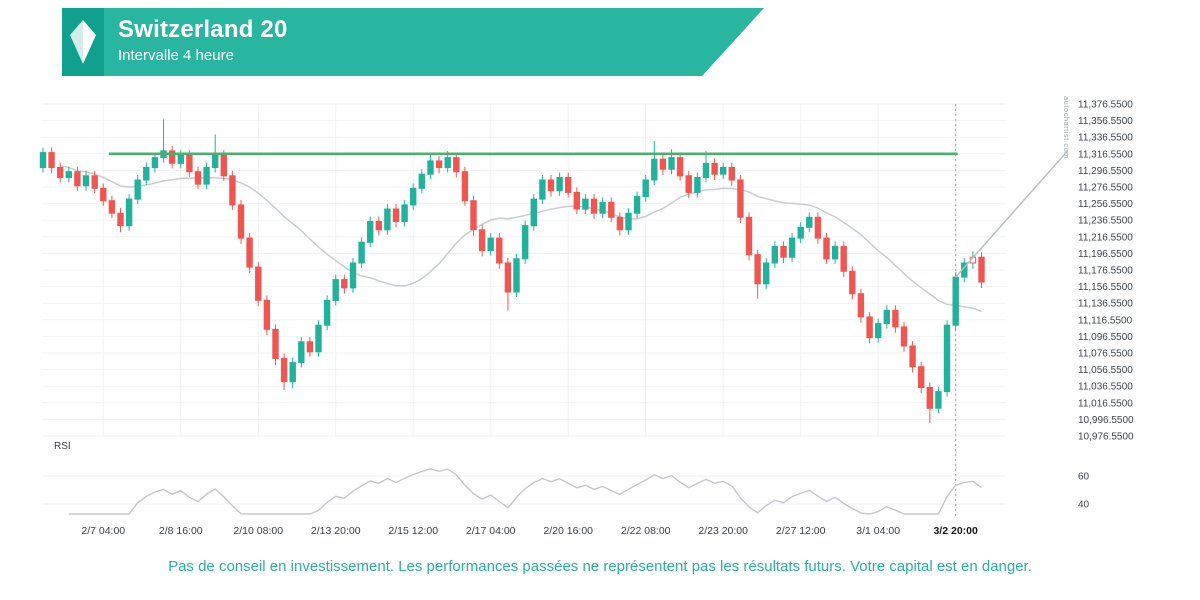 The height and width of the screenshot is (600, 1200). What do you see at coordinates (1105, 254) in the screenshot?
I see `y-axis-label: 11,196.5500` at bounding box center [1105, 254].